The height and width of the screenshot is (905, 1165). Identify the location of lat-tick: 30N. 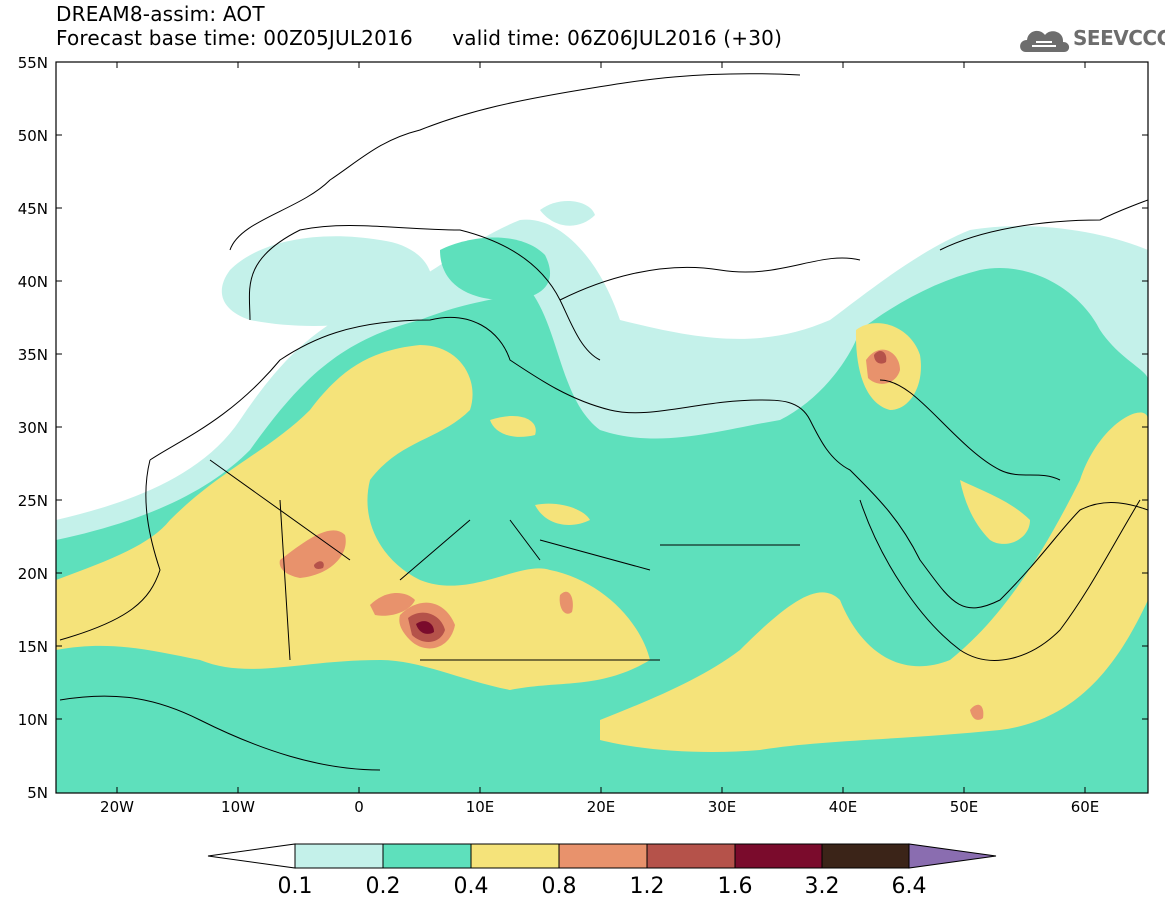
(33, 428).